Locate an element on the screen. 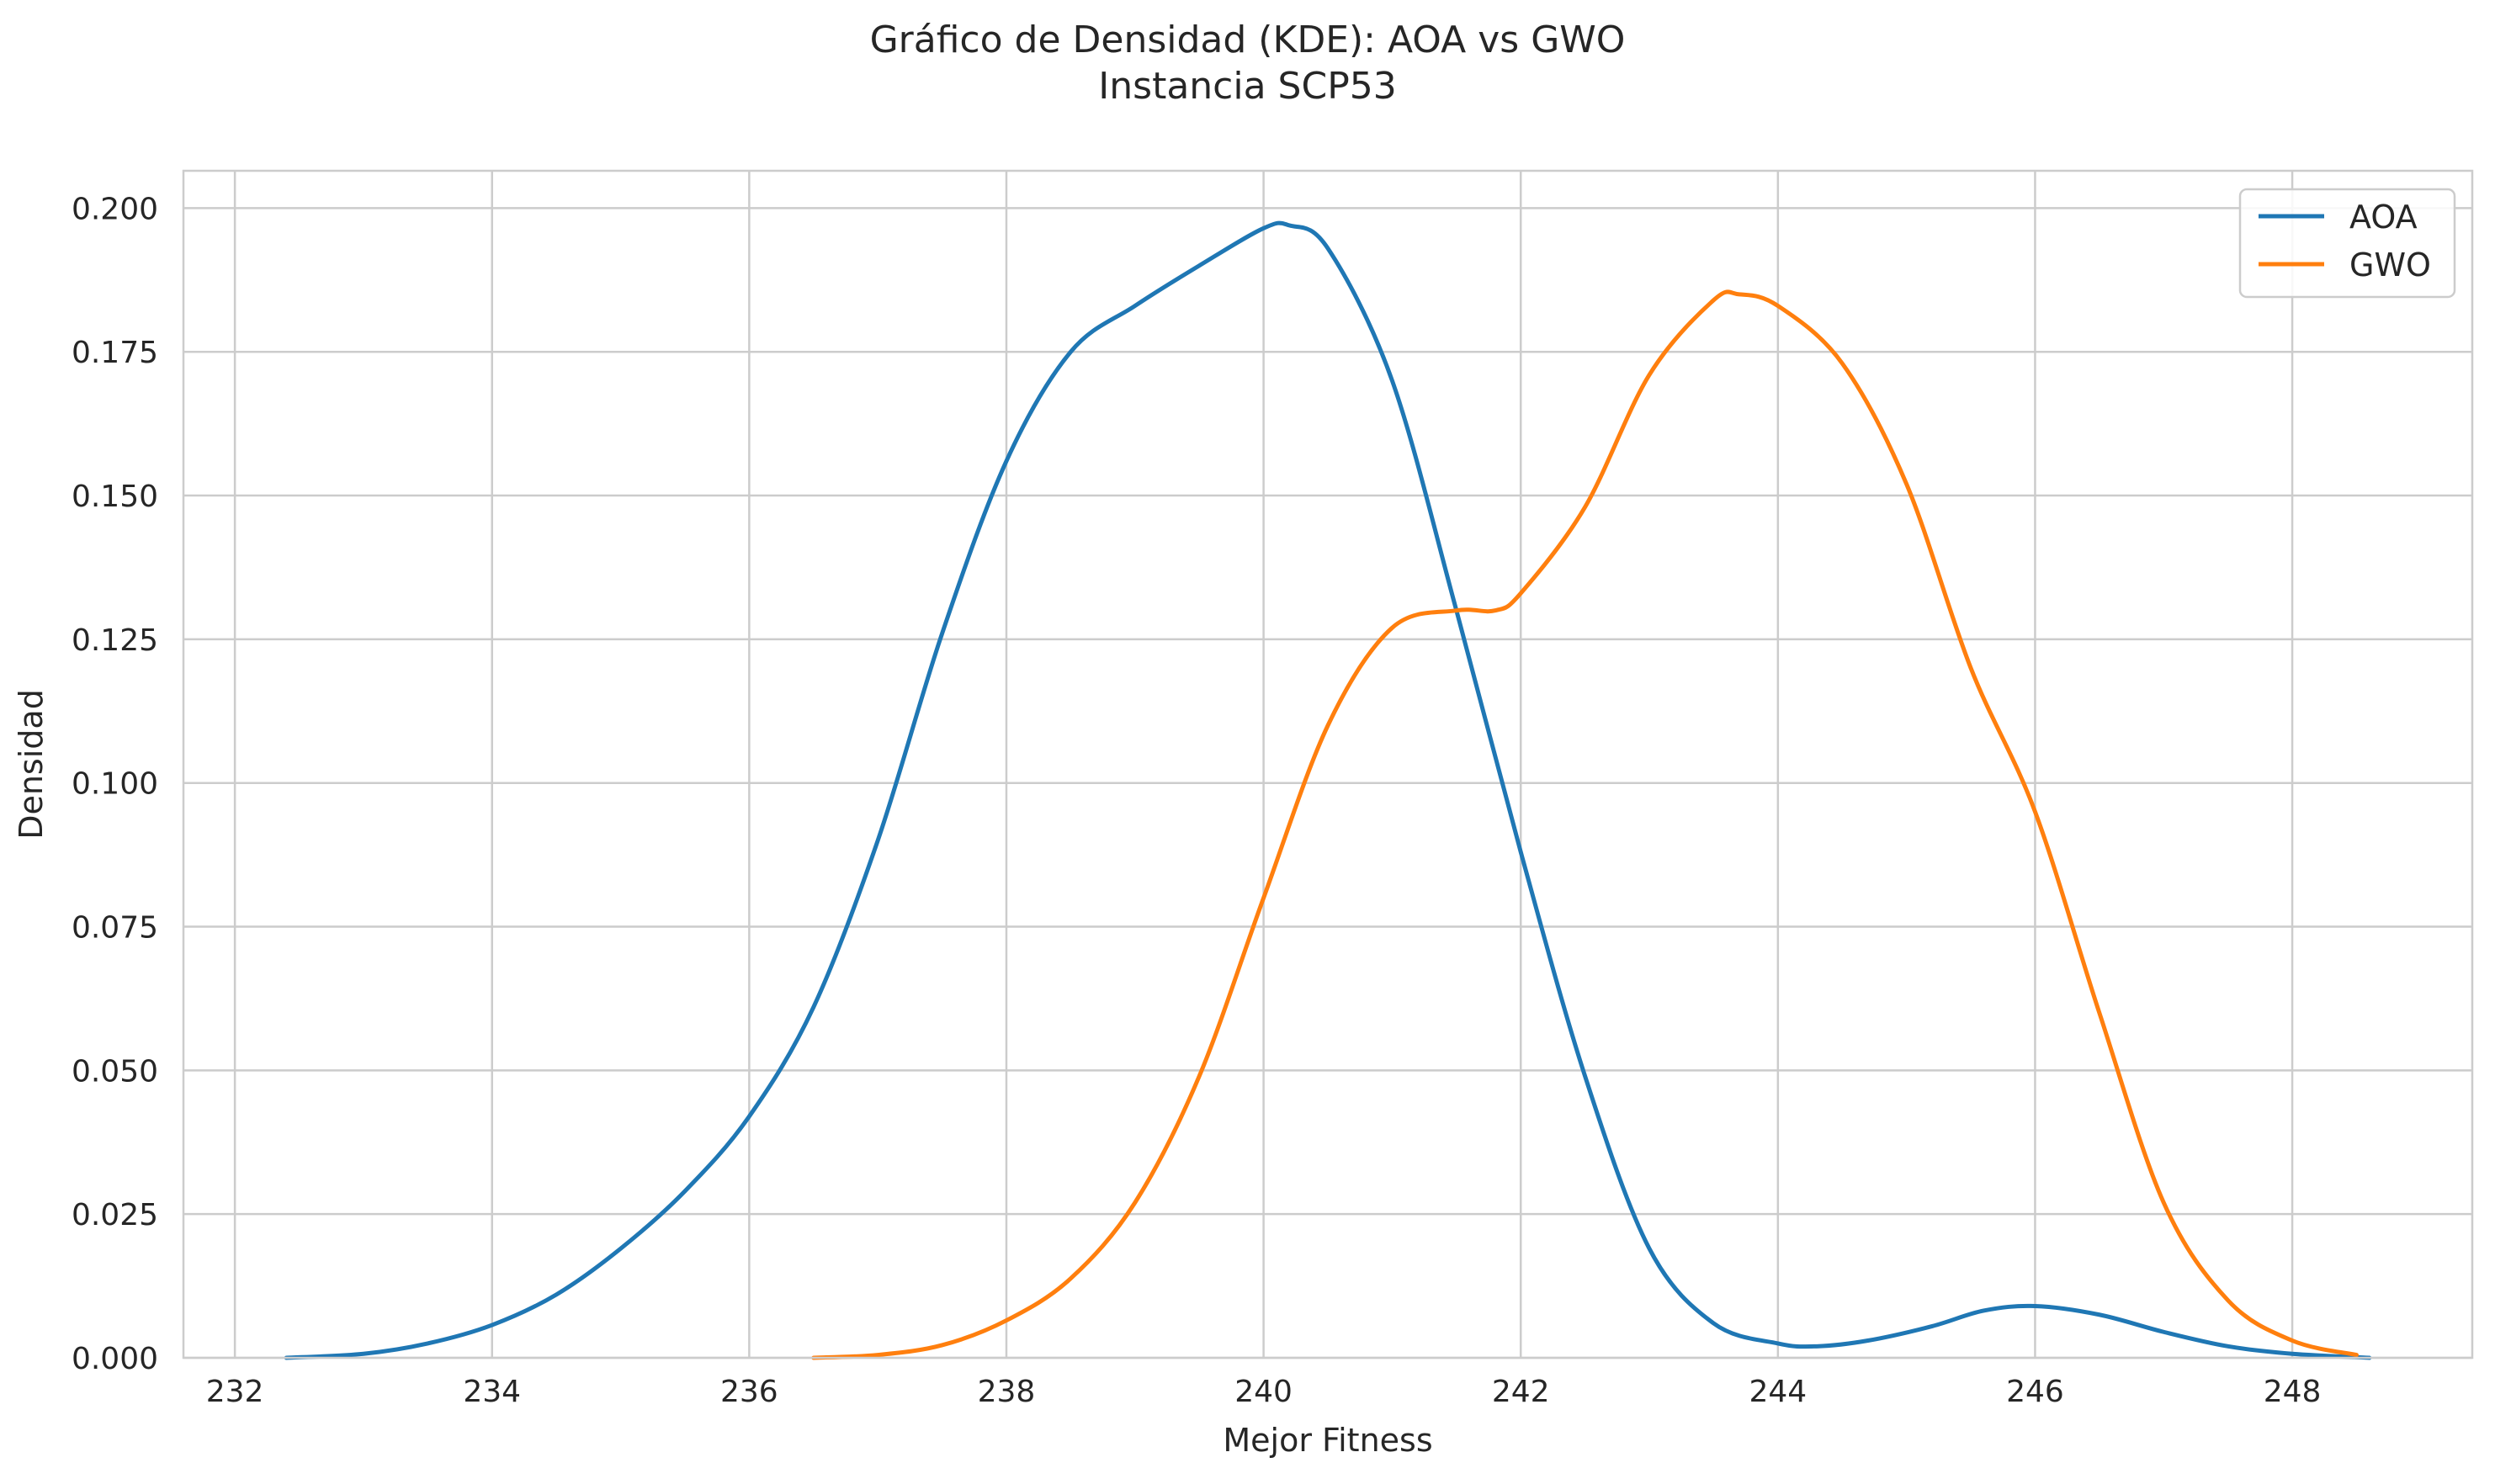 The height and width of the screenshot is (1484, 2495). legend-label-gwo: GWO is located at coordinates (2390, 265).